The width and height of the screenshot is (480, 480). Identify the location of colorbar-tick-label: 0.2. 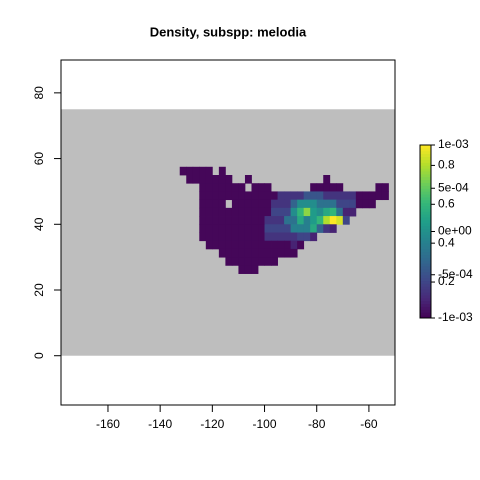
(446, 281).